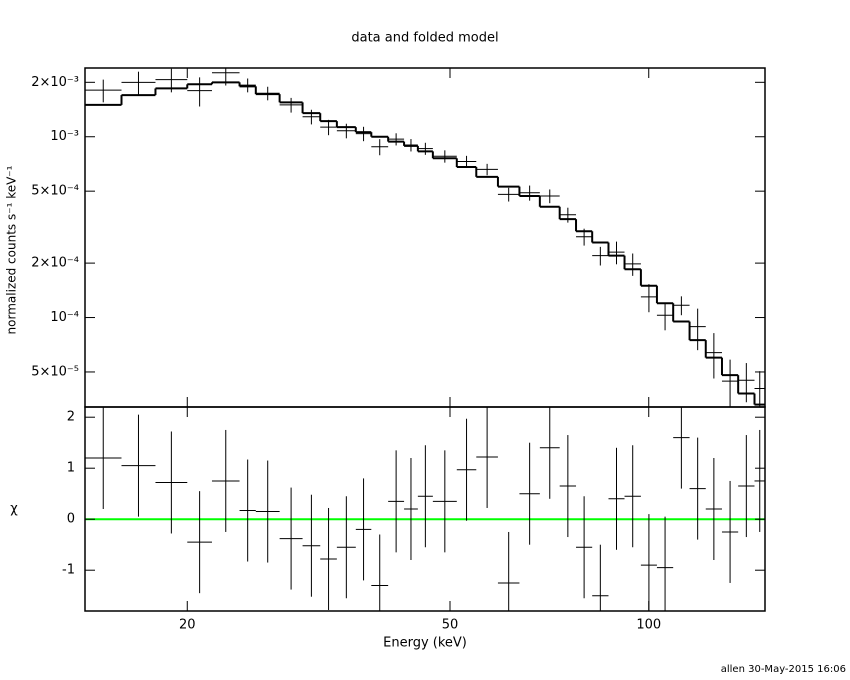 This screenshot has width=850, height=680. What do you see at coordinates (71, 519) in the screenshot?
I see `residual-y-tick-label: 0` at bounding box center [71, 519].